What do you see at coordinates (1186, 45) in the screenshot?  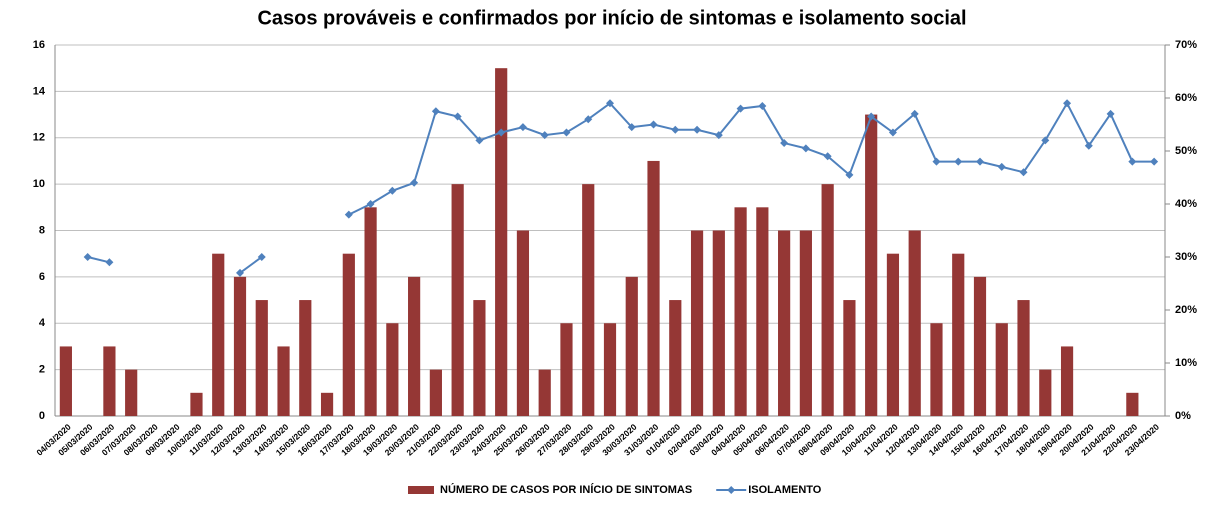 I see `y2-tick-label: 70%` at bounding box center [1186, 45].